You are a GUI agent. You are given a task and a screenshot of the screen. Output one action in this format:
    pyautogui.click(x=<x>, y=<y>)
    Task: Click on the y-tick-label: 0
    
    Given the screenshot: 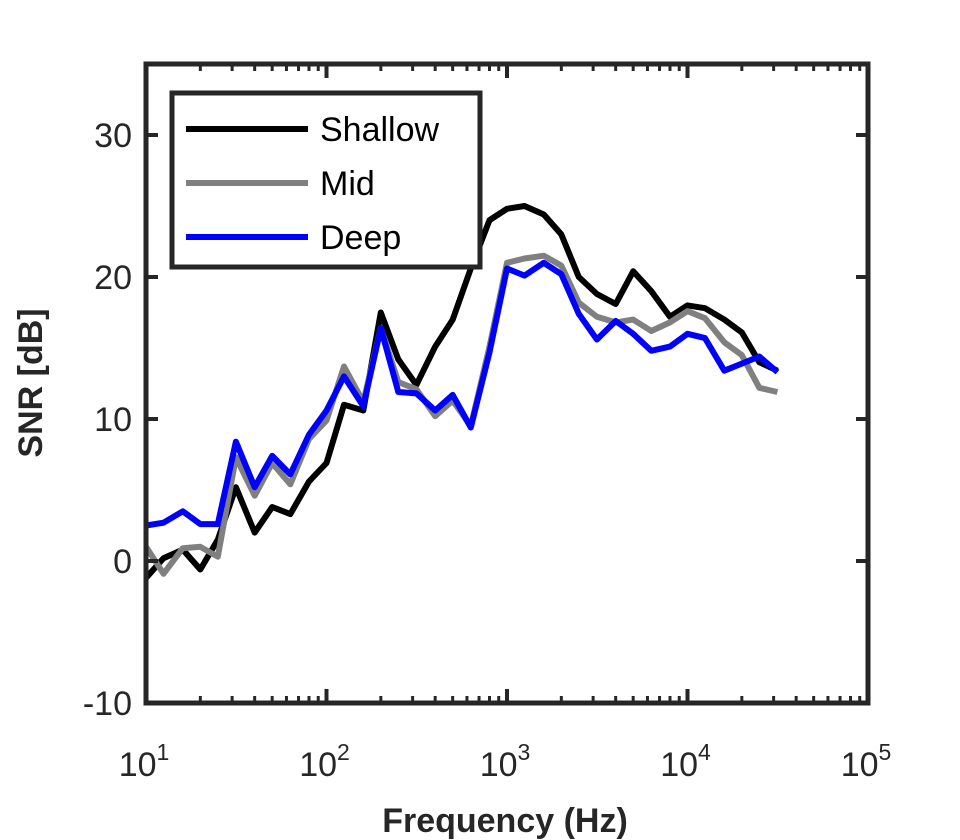 What is the action you would take?
    pyautogui.click(x=122, y=562)
    